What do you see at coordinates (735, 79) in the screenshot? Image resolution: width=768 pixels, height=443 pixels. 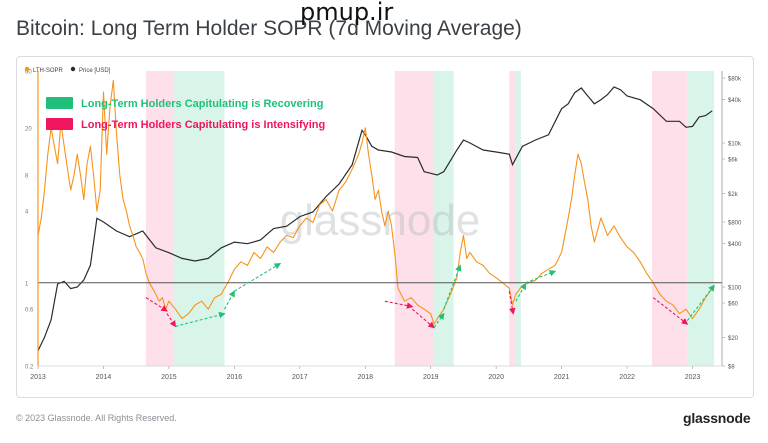 I see `y-right-tick-label: $80k` at bounding box center [735, 79].